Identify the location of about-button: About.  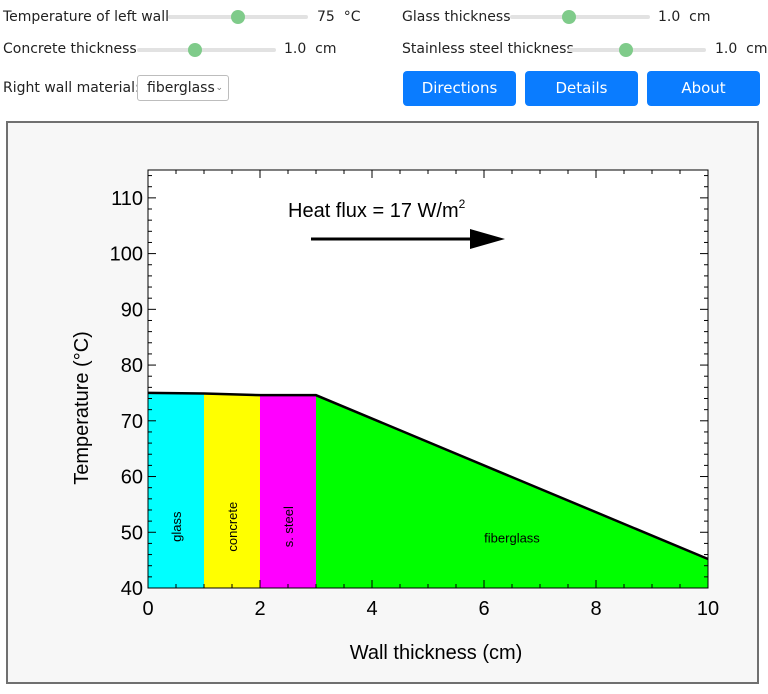
(703, 88).